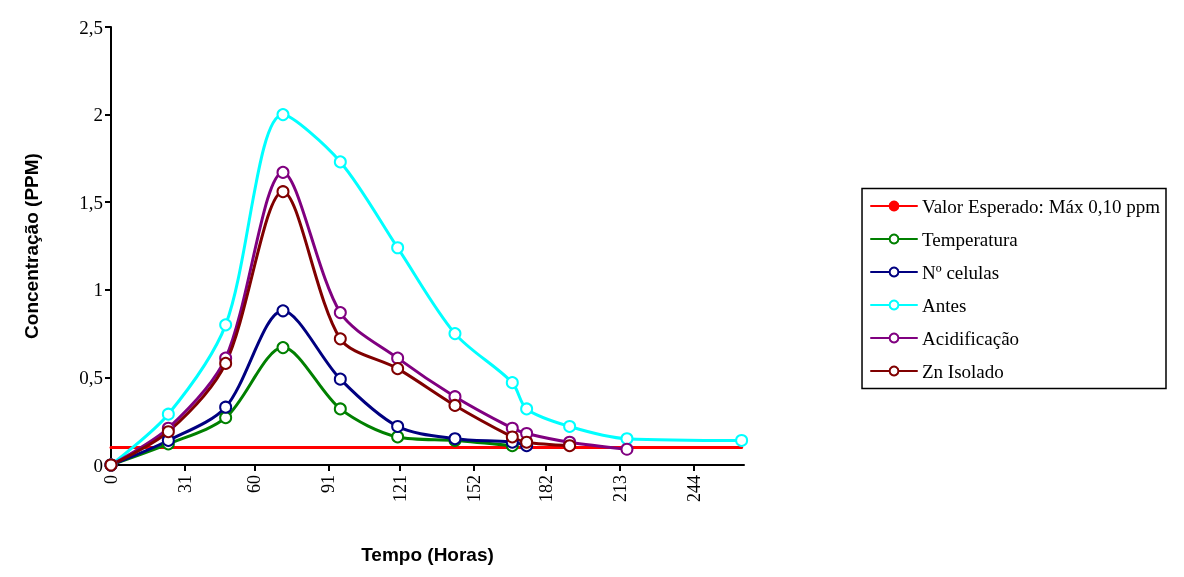  What do you see at coordinates (961, 272) in the screenshot?
I see `legend-label: Nº celulas` at bounding box center [961, 272].